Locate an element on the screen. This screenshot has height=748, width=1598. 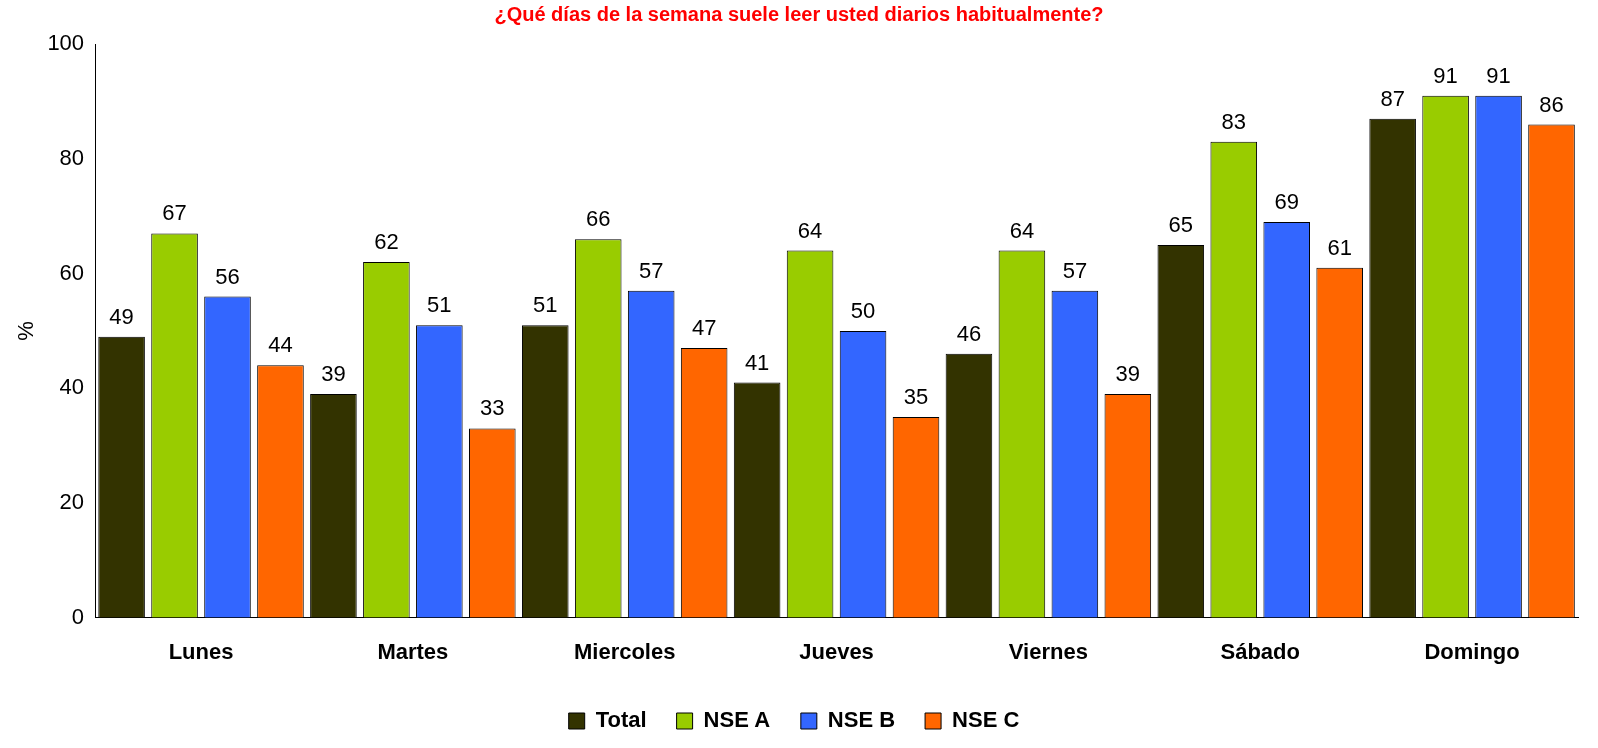
data-label: 41 is located at coordinates (757, 362).